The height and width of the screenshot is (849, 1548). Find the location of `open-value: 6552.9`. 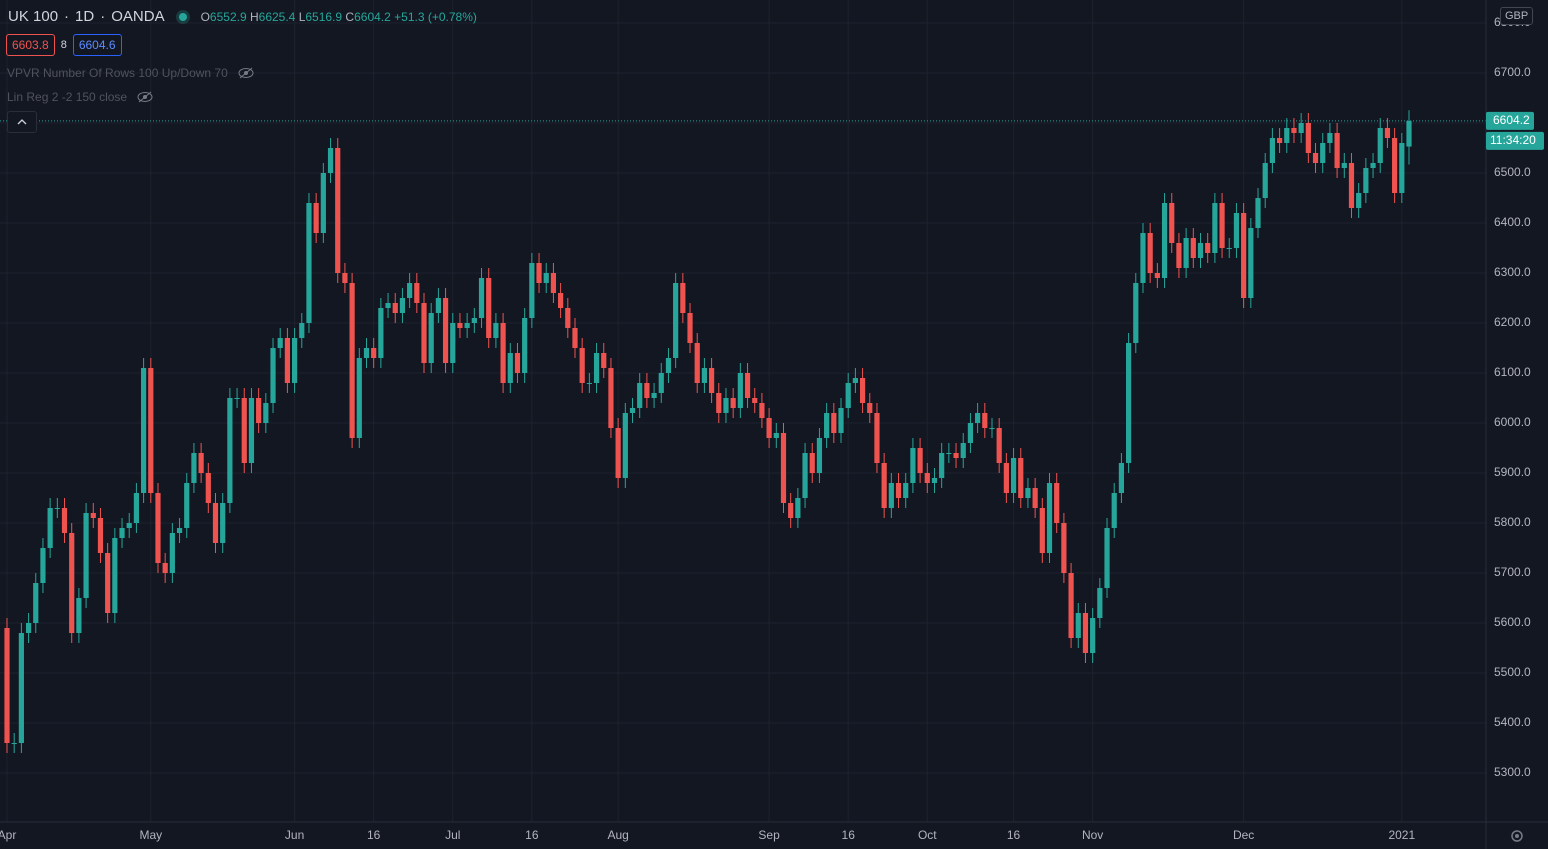

open-value: 6552.9 is located at coordinates (228, 16).